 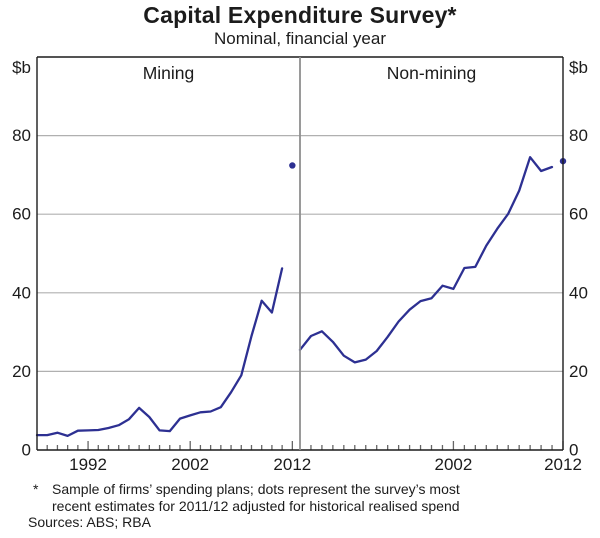 I want to click on y-tick-label-left-20: 20, so click(x=21, y=371).